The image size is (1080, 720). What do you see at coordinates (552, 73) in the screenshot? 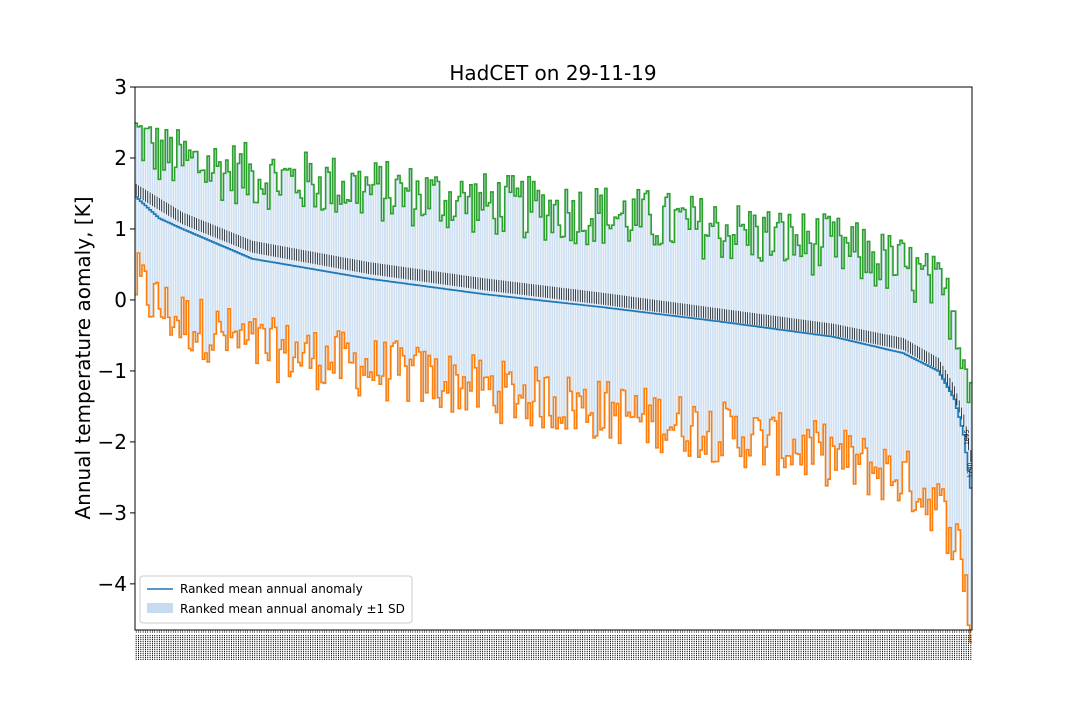
I see `chart-title: HadCET on 29-11-19` at bounding box center [552, 73].